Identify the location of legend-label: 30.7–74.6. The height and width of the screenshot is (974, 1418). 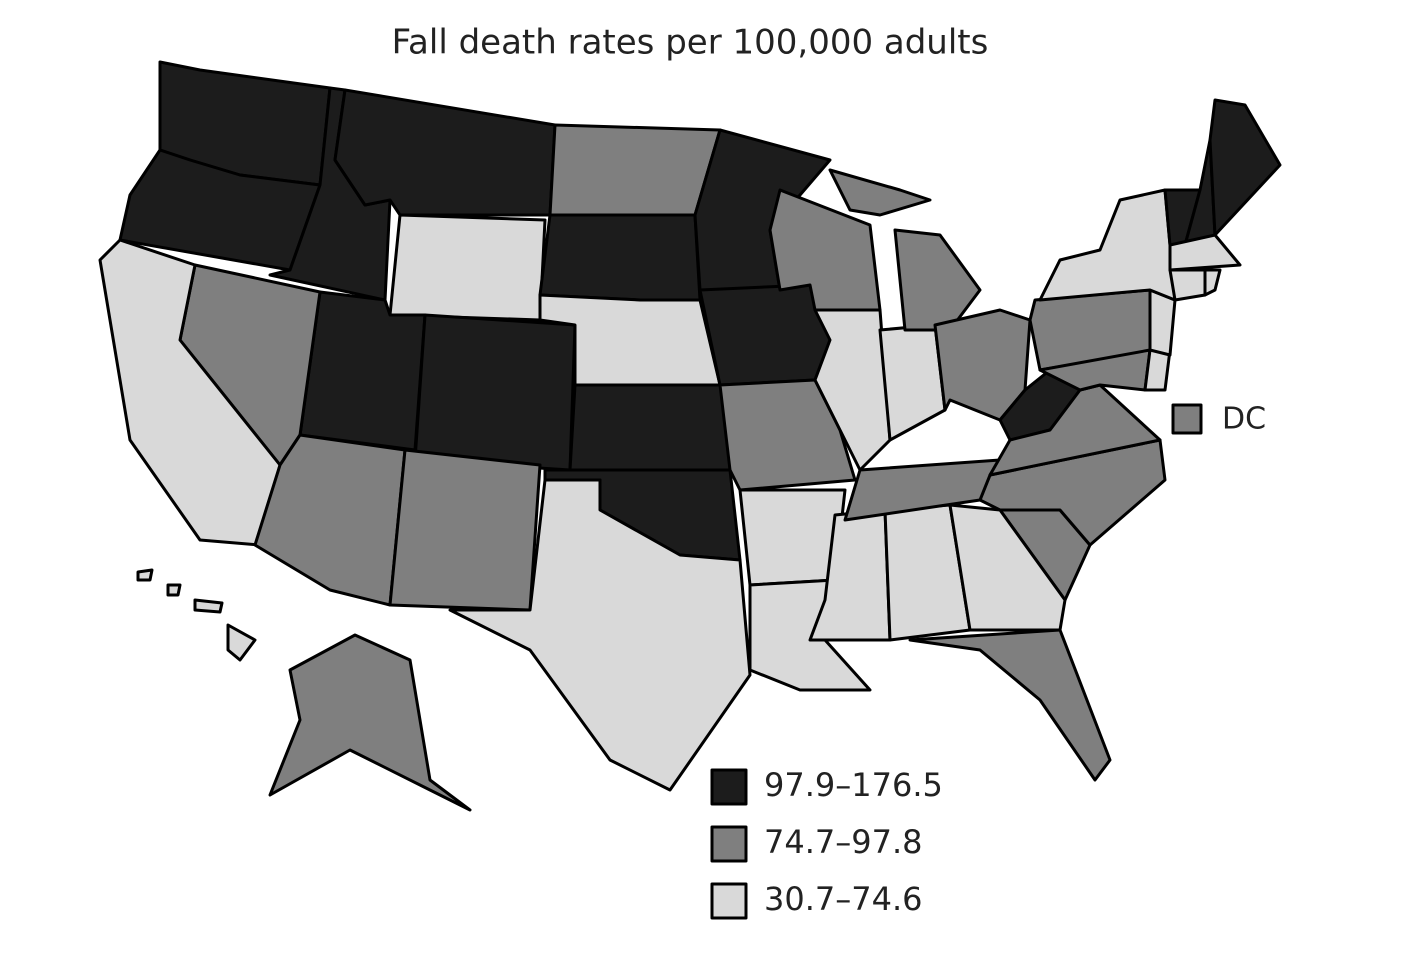
(843, 899).